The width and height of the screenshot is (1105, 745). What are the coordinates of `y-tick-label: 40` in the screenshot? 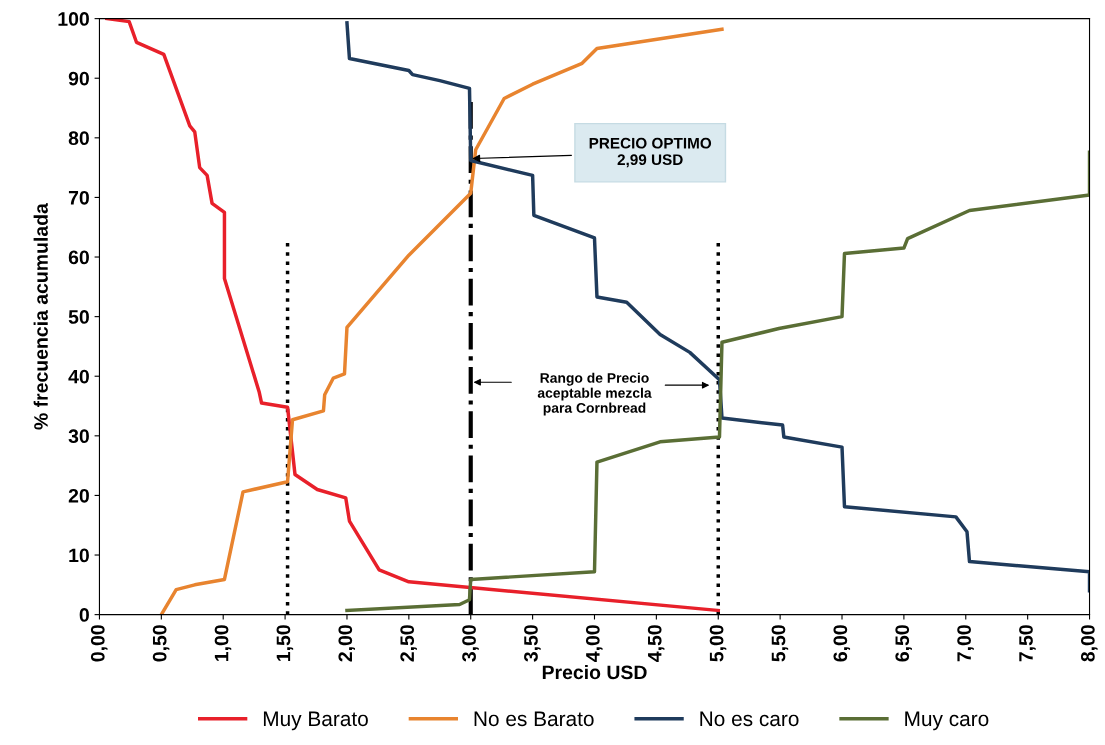 It's located at (78, 376).